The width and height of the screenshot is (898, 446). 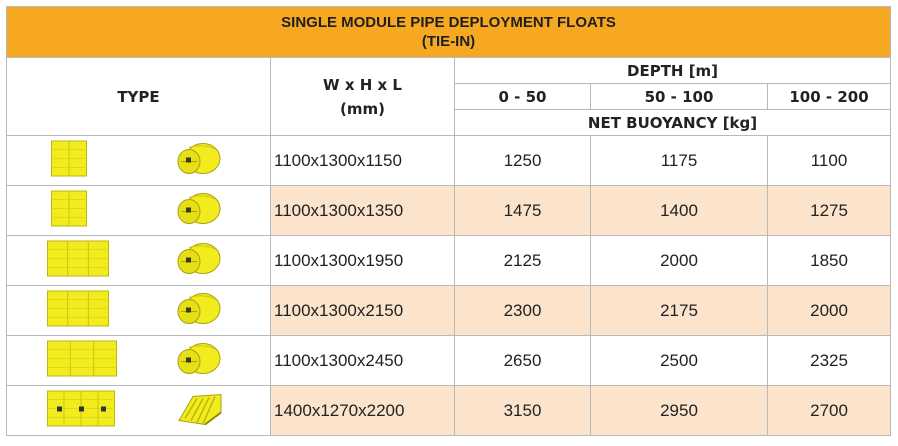 I want to click on buoyancy-100-200-cell: 1275, so click(x=829, y=210).